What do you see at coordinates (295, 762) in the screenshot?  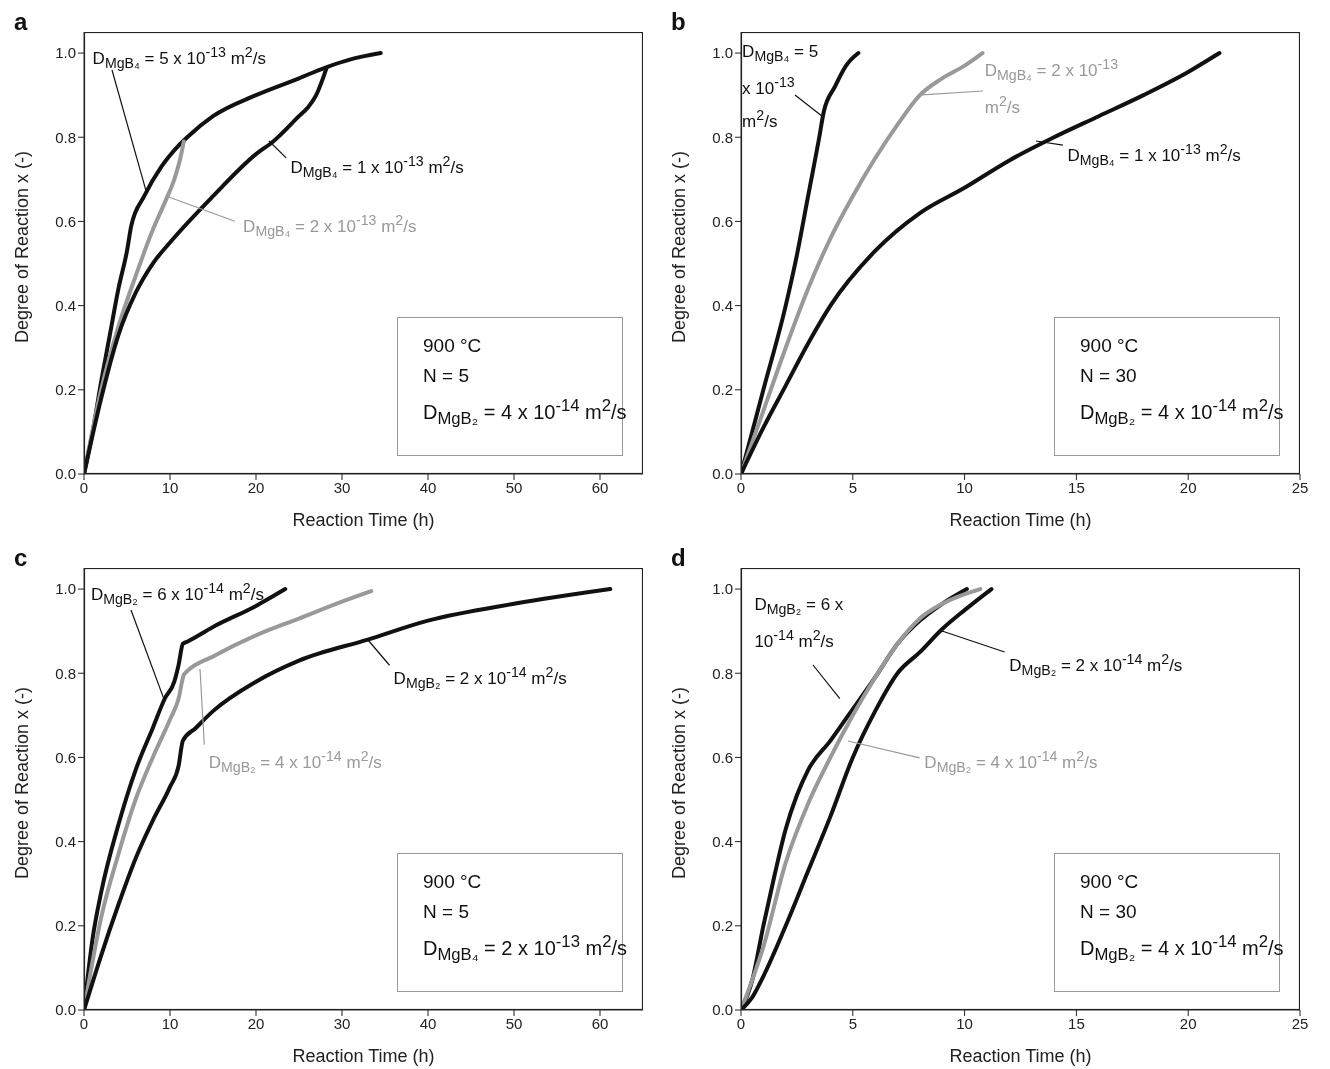 I see `text: D$_{MgB₂}$ = 4 x 10$^{-14}$ m$^{2}$/s` at bounding box center [295, 762].